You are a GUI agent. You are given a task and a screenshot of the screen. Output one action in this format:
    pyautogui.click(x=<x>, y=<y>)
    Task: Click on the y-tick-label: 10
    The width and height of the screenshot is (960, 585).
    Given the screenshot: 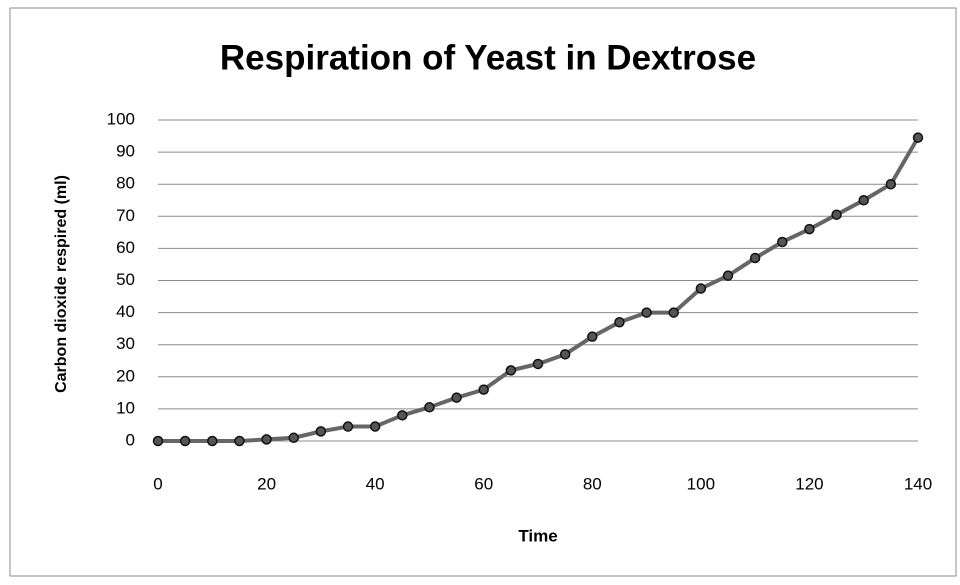 What is the action you would take?
    pyautogui.click(x=125, y=407)
    